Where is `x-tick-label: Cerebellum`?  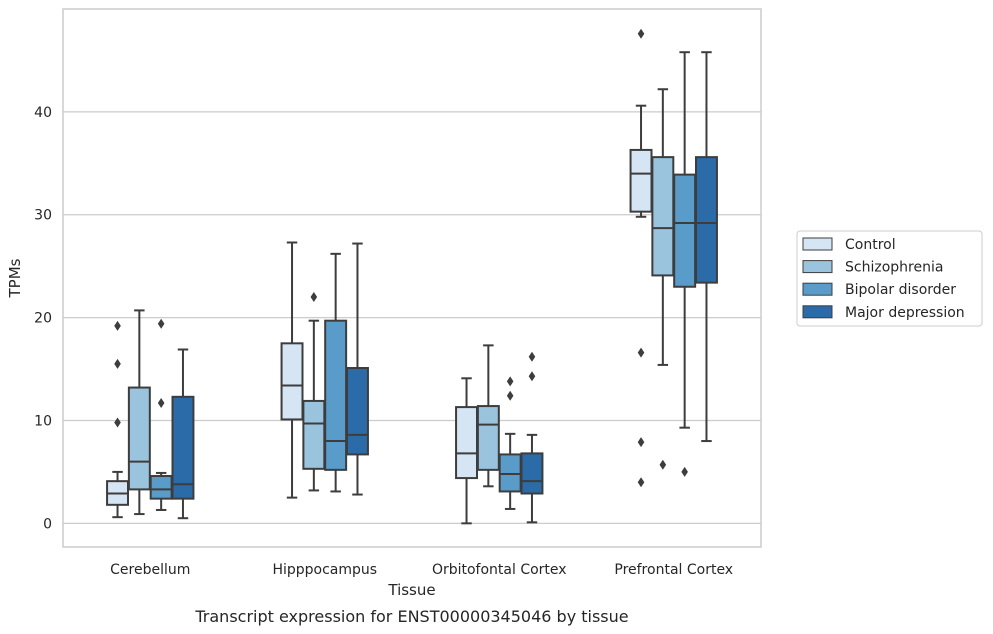 x-tick-label: Cerebellum is located at coordinates (150, 570).